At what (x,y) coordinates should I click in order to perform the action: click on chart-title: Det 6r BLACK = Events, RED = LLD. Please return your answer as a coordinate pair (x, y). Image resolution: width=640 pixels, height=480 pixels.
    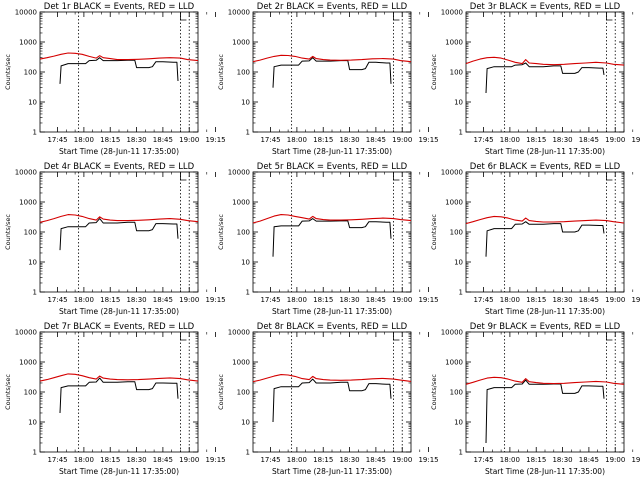
    Looking at the image, I should click on (545, 167).